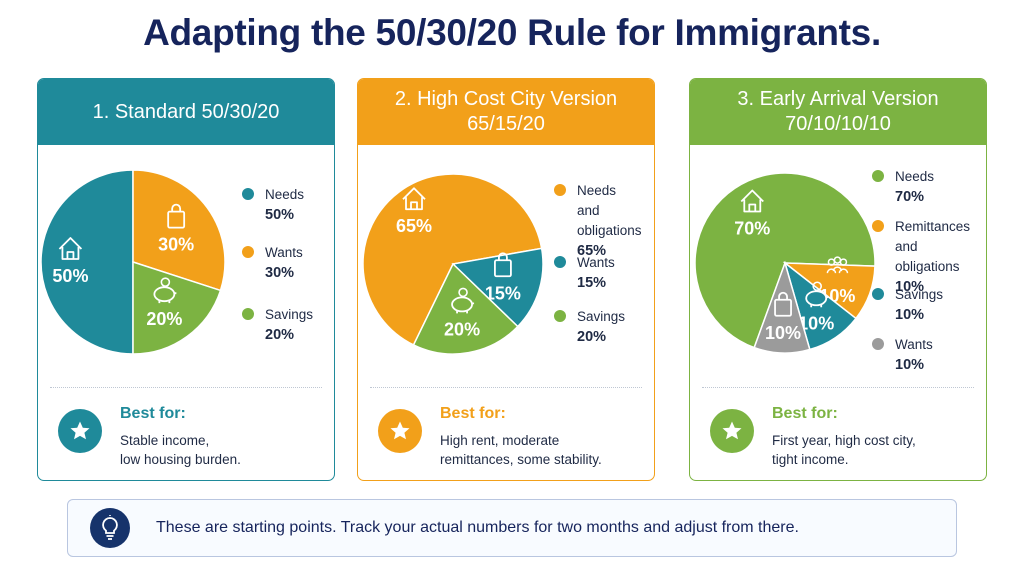 The height and width of the screenshot is (576, 1024). What do you see at coordinates (176, 245) in the screenshot?
I see `slice-percent-label: 30%` at bounding box center [176, 245].